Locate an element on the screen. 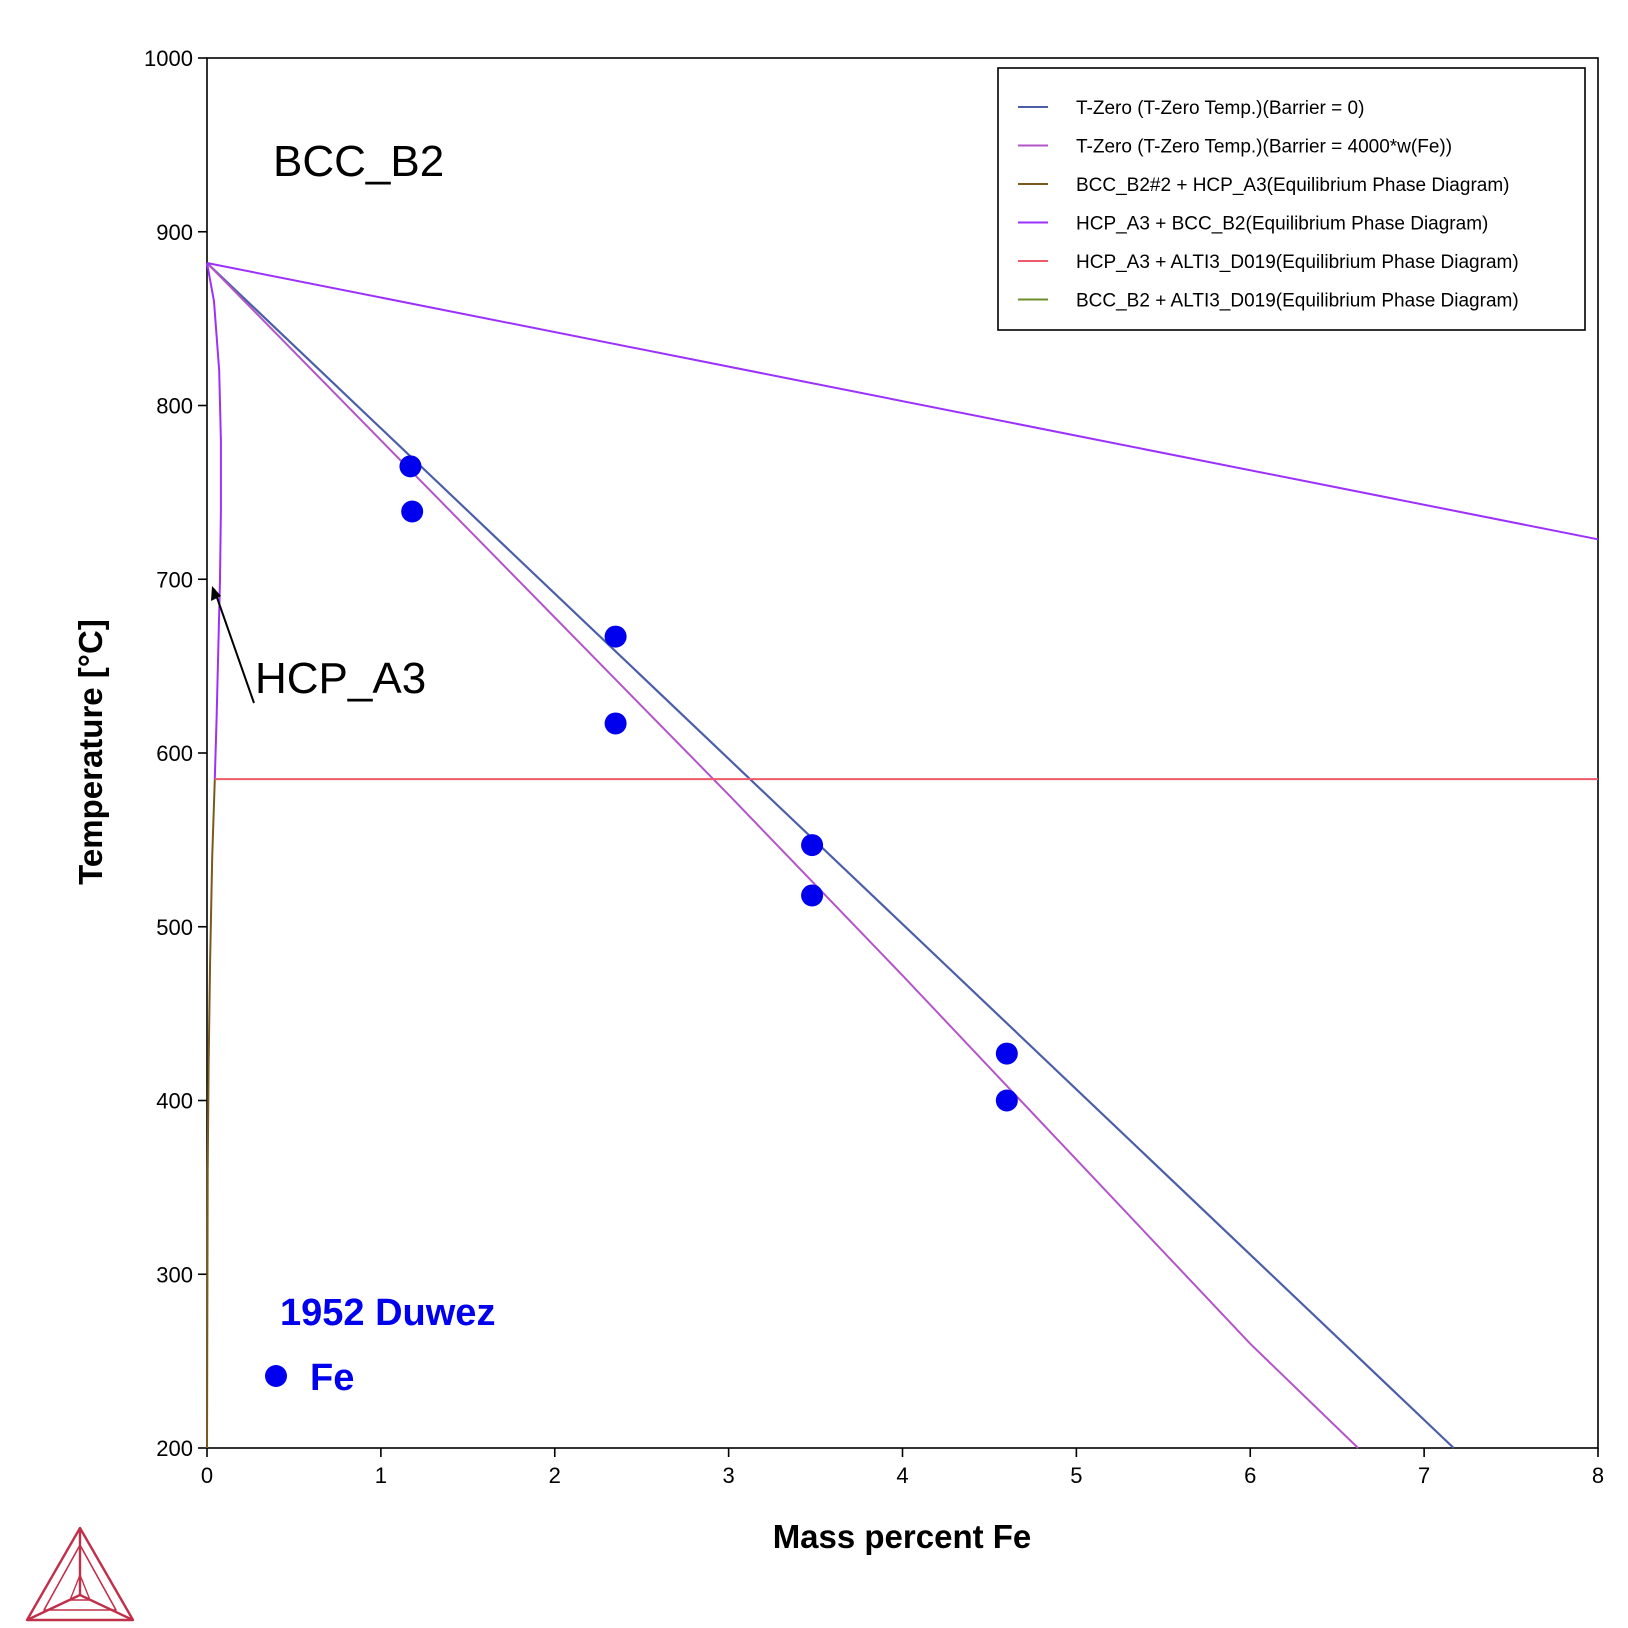 The image size is (1628, 1628). y-tick-label: 200 is located at coordinates (174, 1448).